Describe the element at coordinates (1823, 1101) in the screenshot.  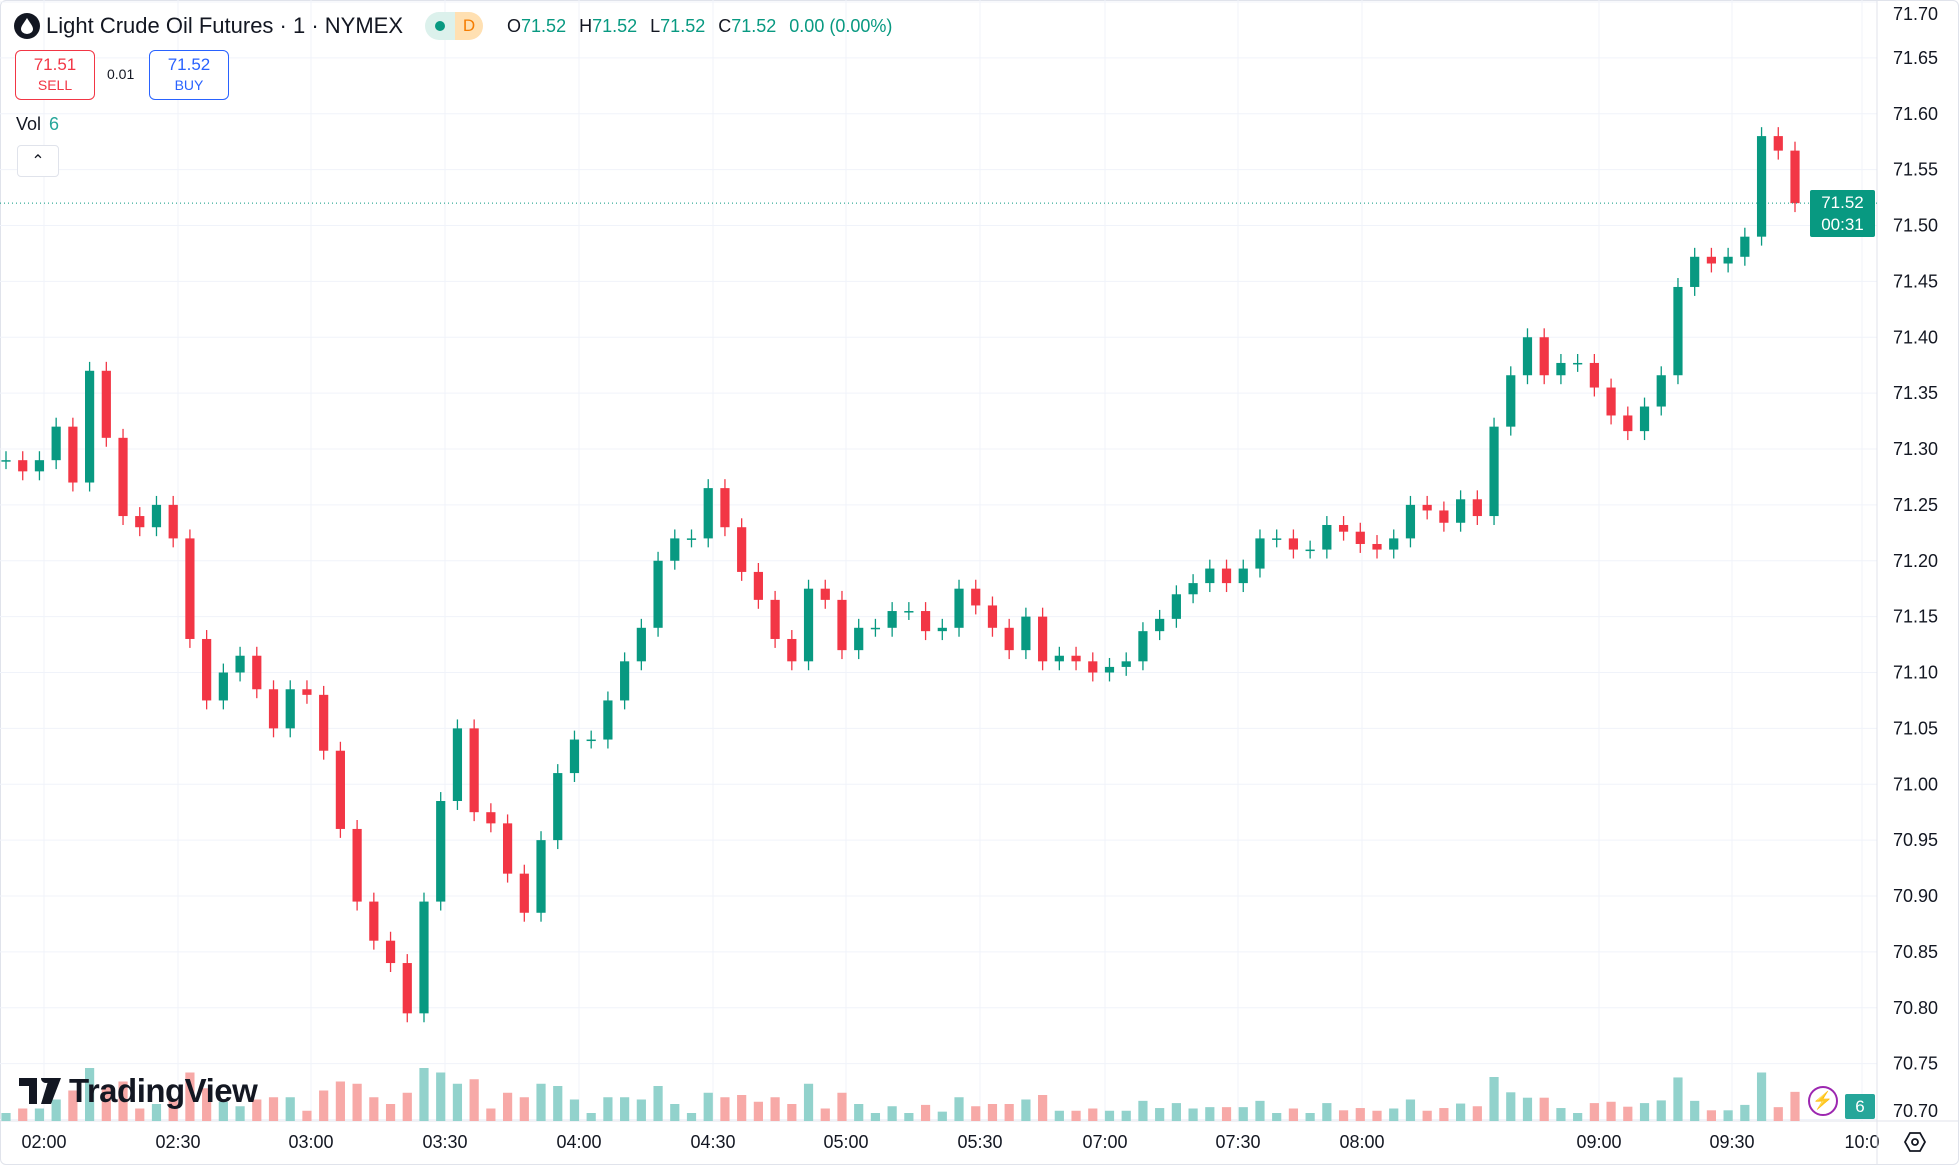
I see `lightning-icon: ⚡` at that location.